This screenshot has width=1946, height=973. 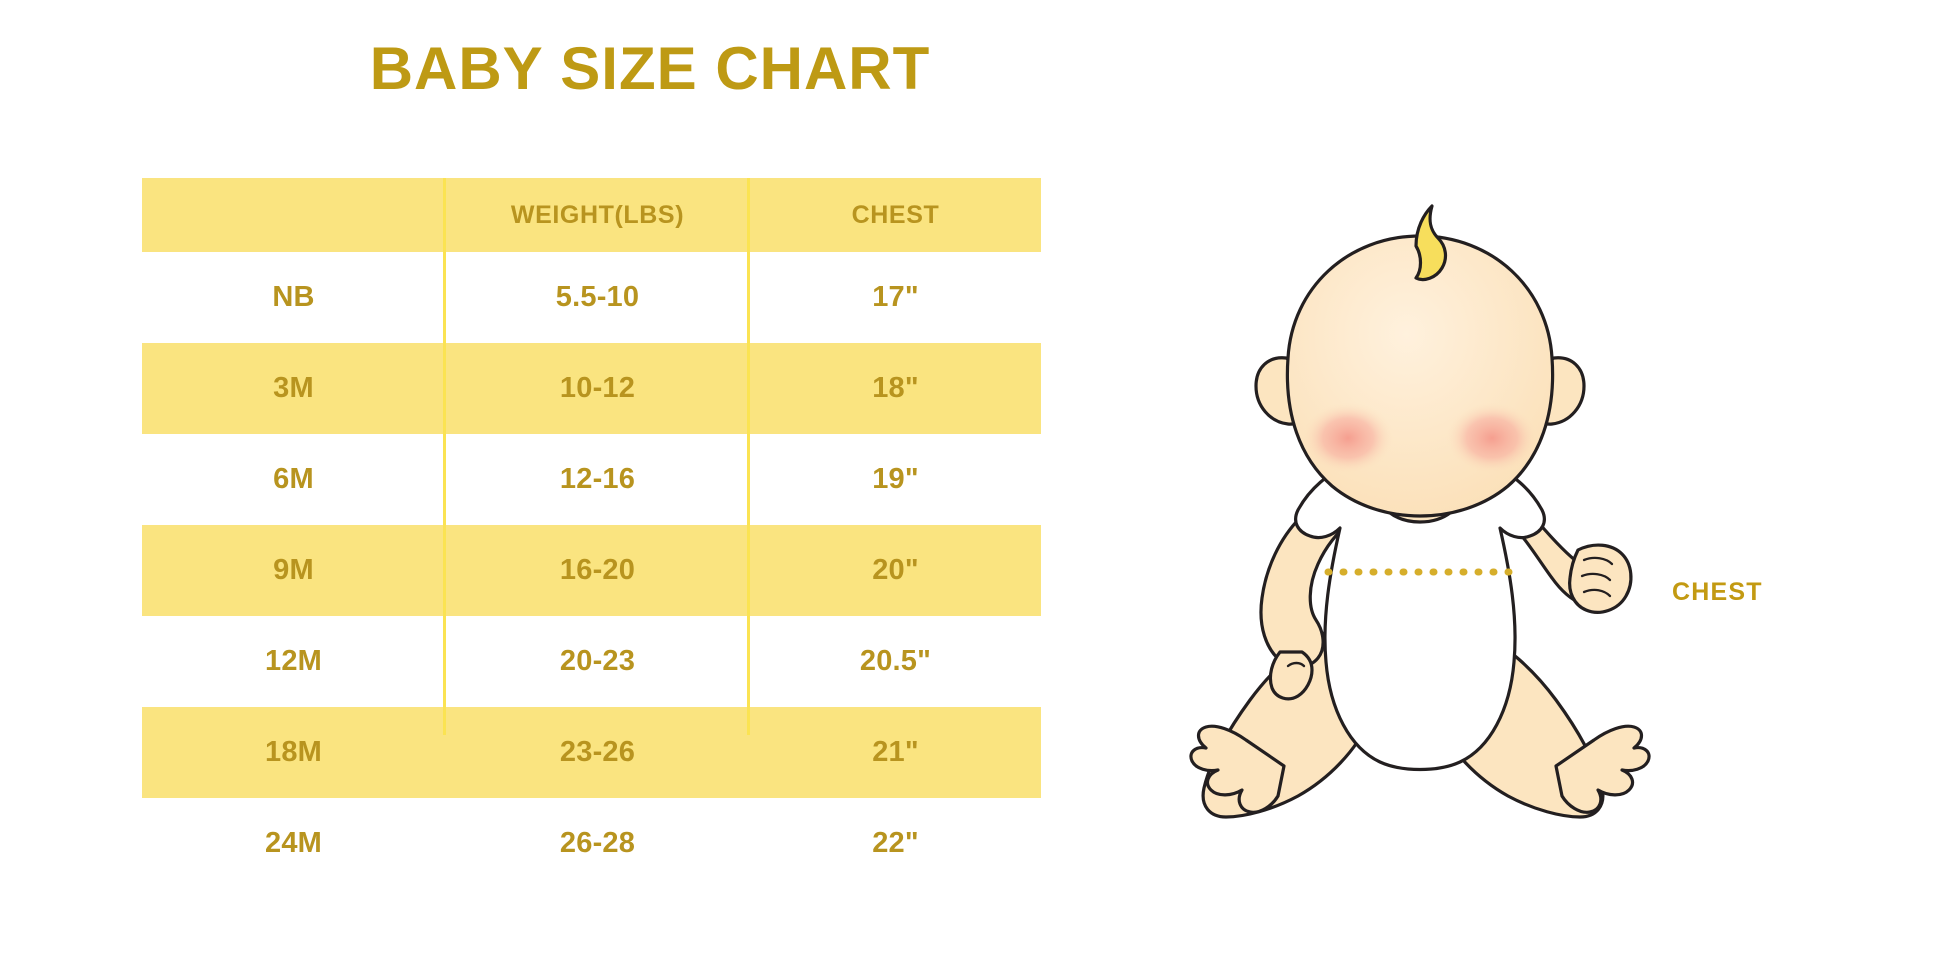 I want to click on column-header-chest: CHEST, so click(x=895, y=215).